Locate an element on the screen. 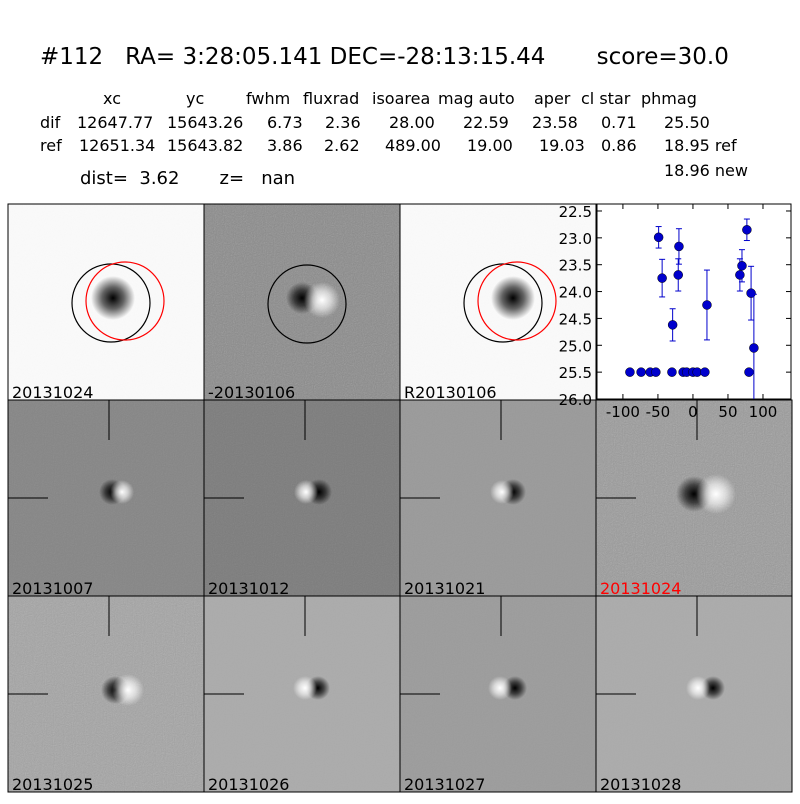 The width and height of the screenshot is (800, 804). column-header: xc is located at coordinates (112, 98).